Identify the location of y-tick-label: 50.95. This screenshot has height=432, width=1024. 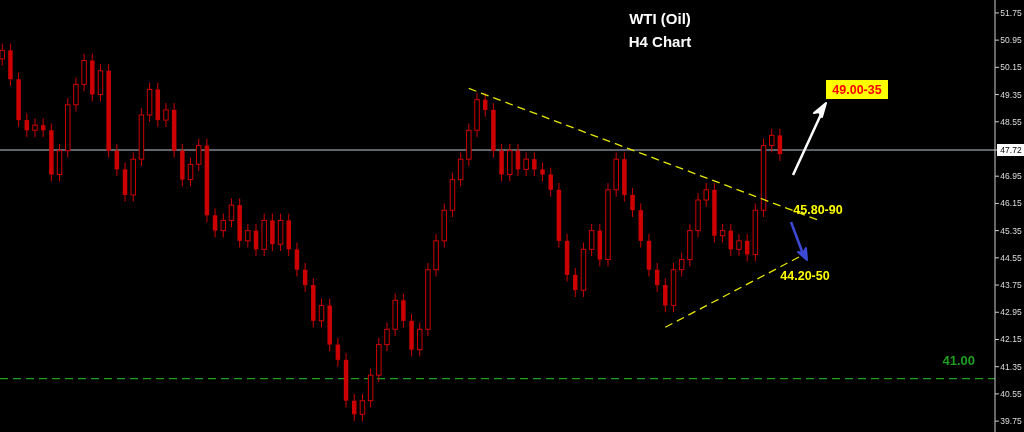
(1011, 40).